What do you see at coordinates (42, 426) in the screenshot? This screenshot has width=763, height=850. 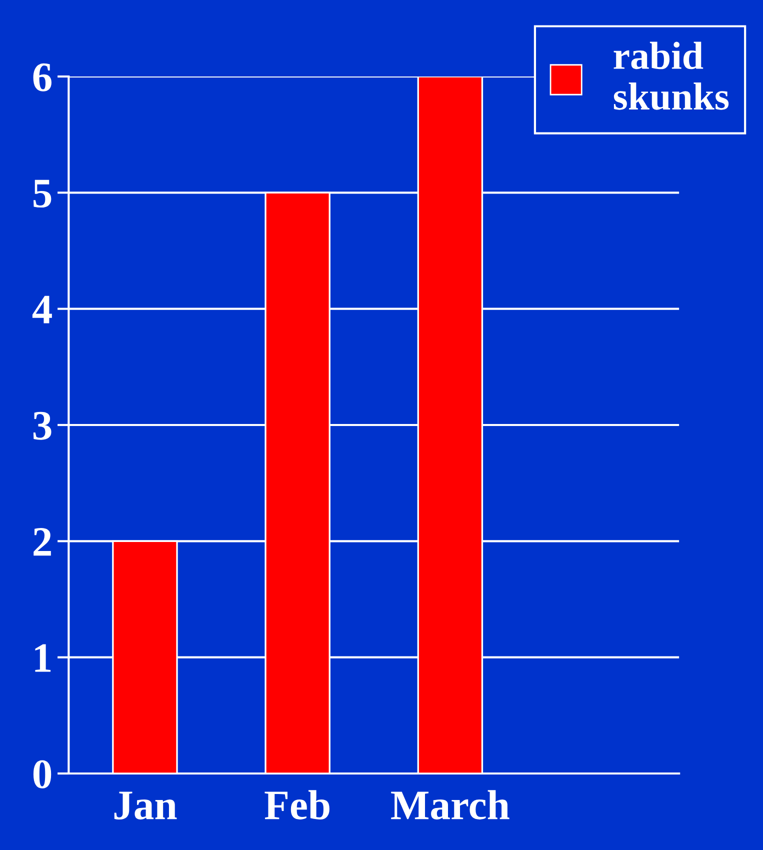 I see `y-tick-label: 3` at bounding box center [42, 426].